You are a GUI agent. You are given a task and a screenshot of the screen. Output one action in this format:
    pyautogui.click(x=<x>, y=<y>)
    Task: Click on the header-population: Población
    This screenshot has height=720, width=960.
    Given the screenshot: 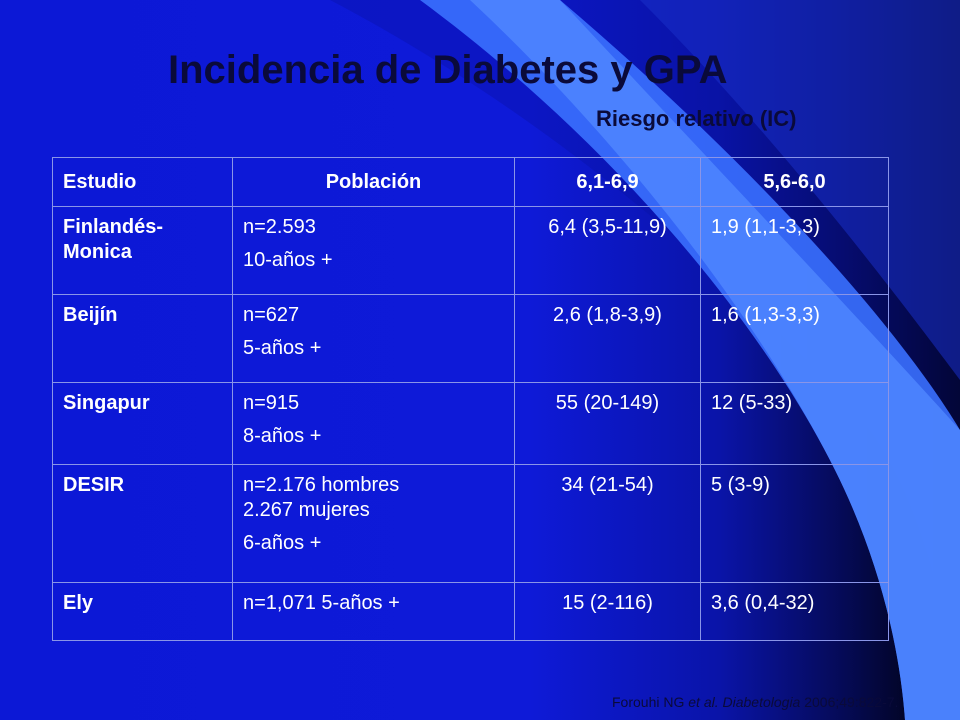 What is the action you would take?
    pyautogui.click(x=373, y=182)
    